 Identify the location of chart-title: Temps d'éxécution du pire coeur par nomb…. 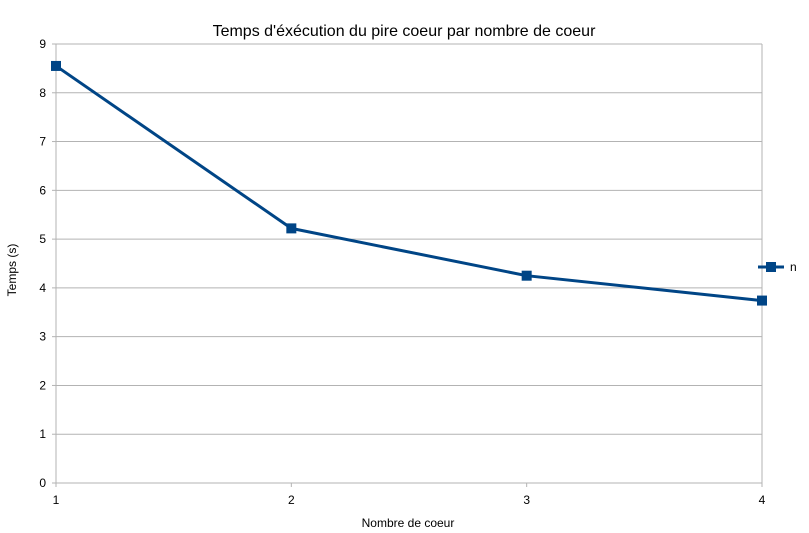
(405, 31).